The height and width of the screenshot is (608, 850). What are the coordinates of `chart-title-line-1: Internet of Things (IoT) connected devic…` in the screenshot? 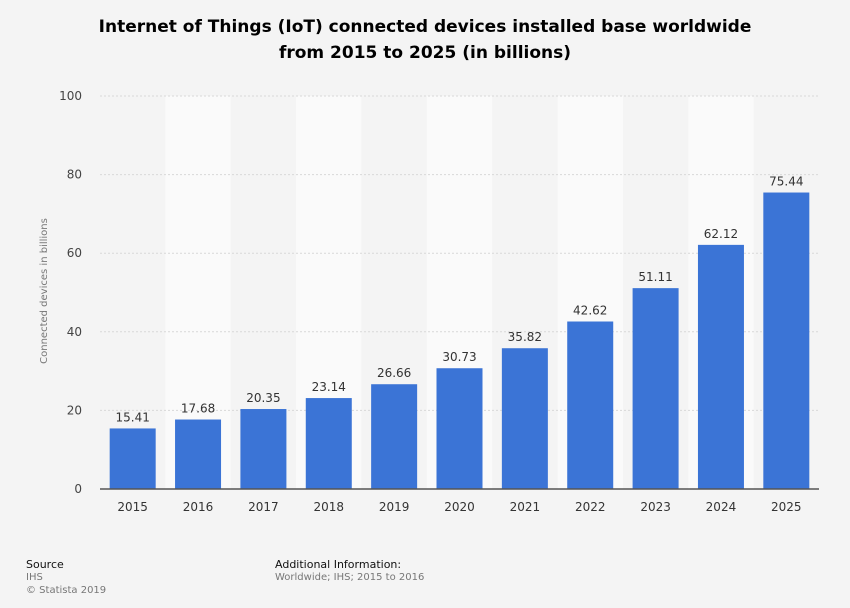 It's located at (425, 27).